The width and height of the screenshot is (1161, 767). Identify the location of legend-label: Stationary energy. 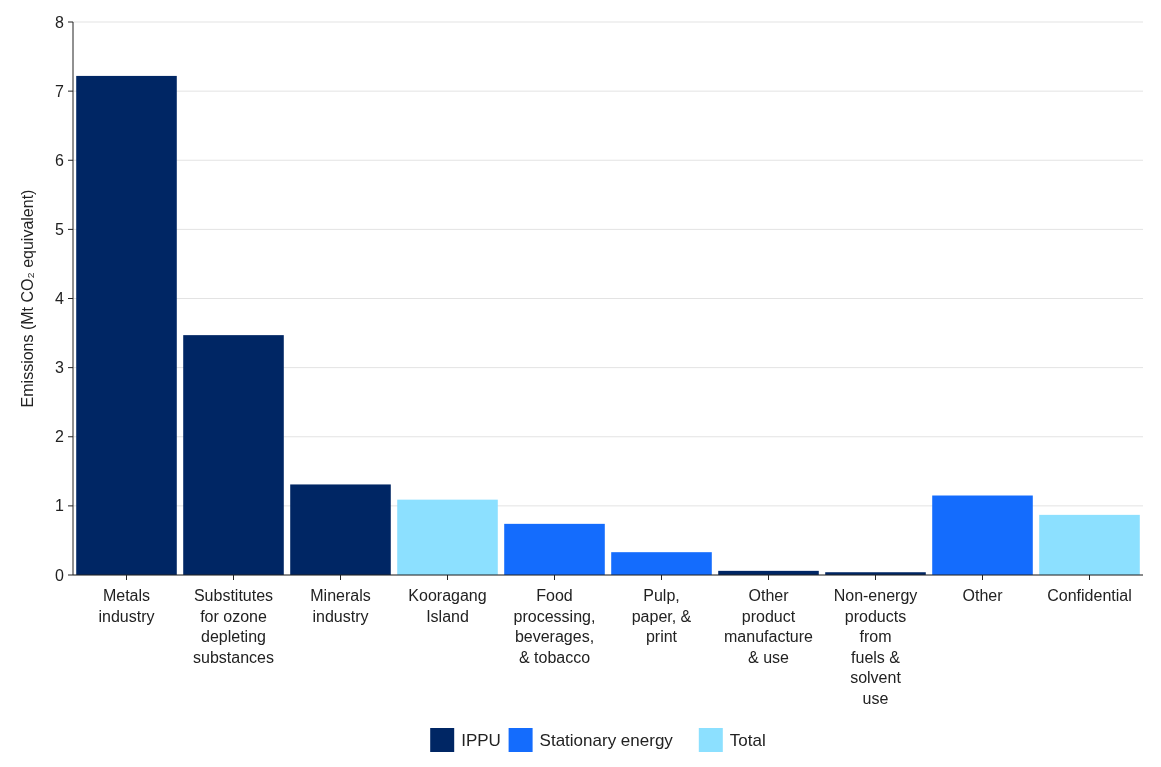
(606, 740).